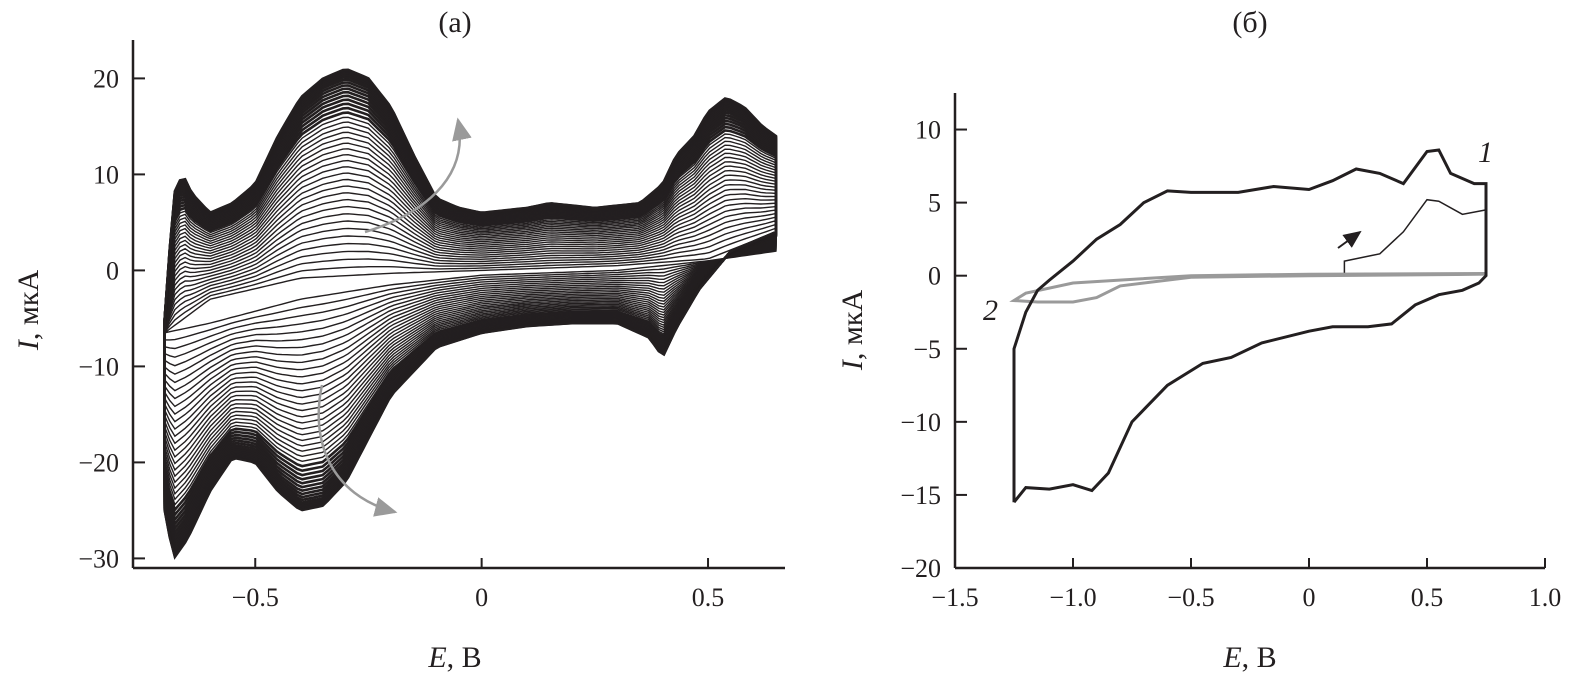 This screenshot has height=692, width=1596. I want to click on panel-a-xlabel: E, В, so click(454, 657).